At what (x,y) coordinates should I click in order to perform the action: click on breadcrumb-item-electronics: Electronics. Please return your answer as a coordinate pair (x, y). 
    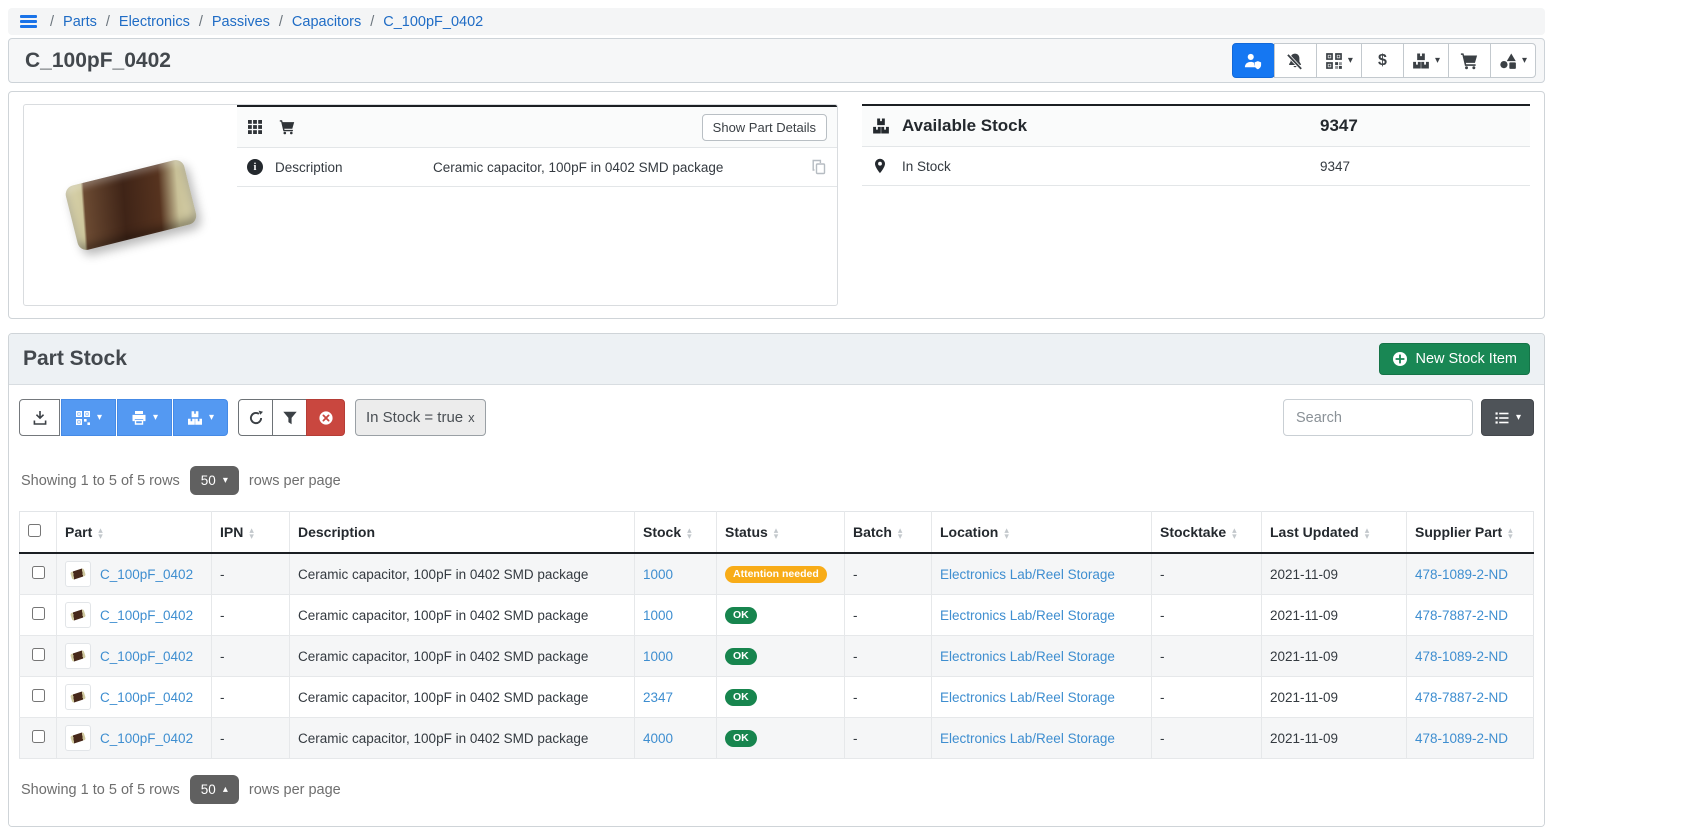
    Looking at the image, I should click on (154, 21).